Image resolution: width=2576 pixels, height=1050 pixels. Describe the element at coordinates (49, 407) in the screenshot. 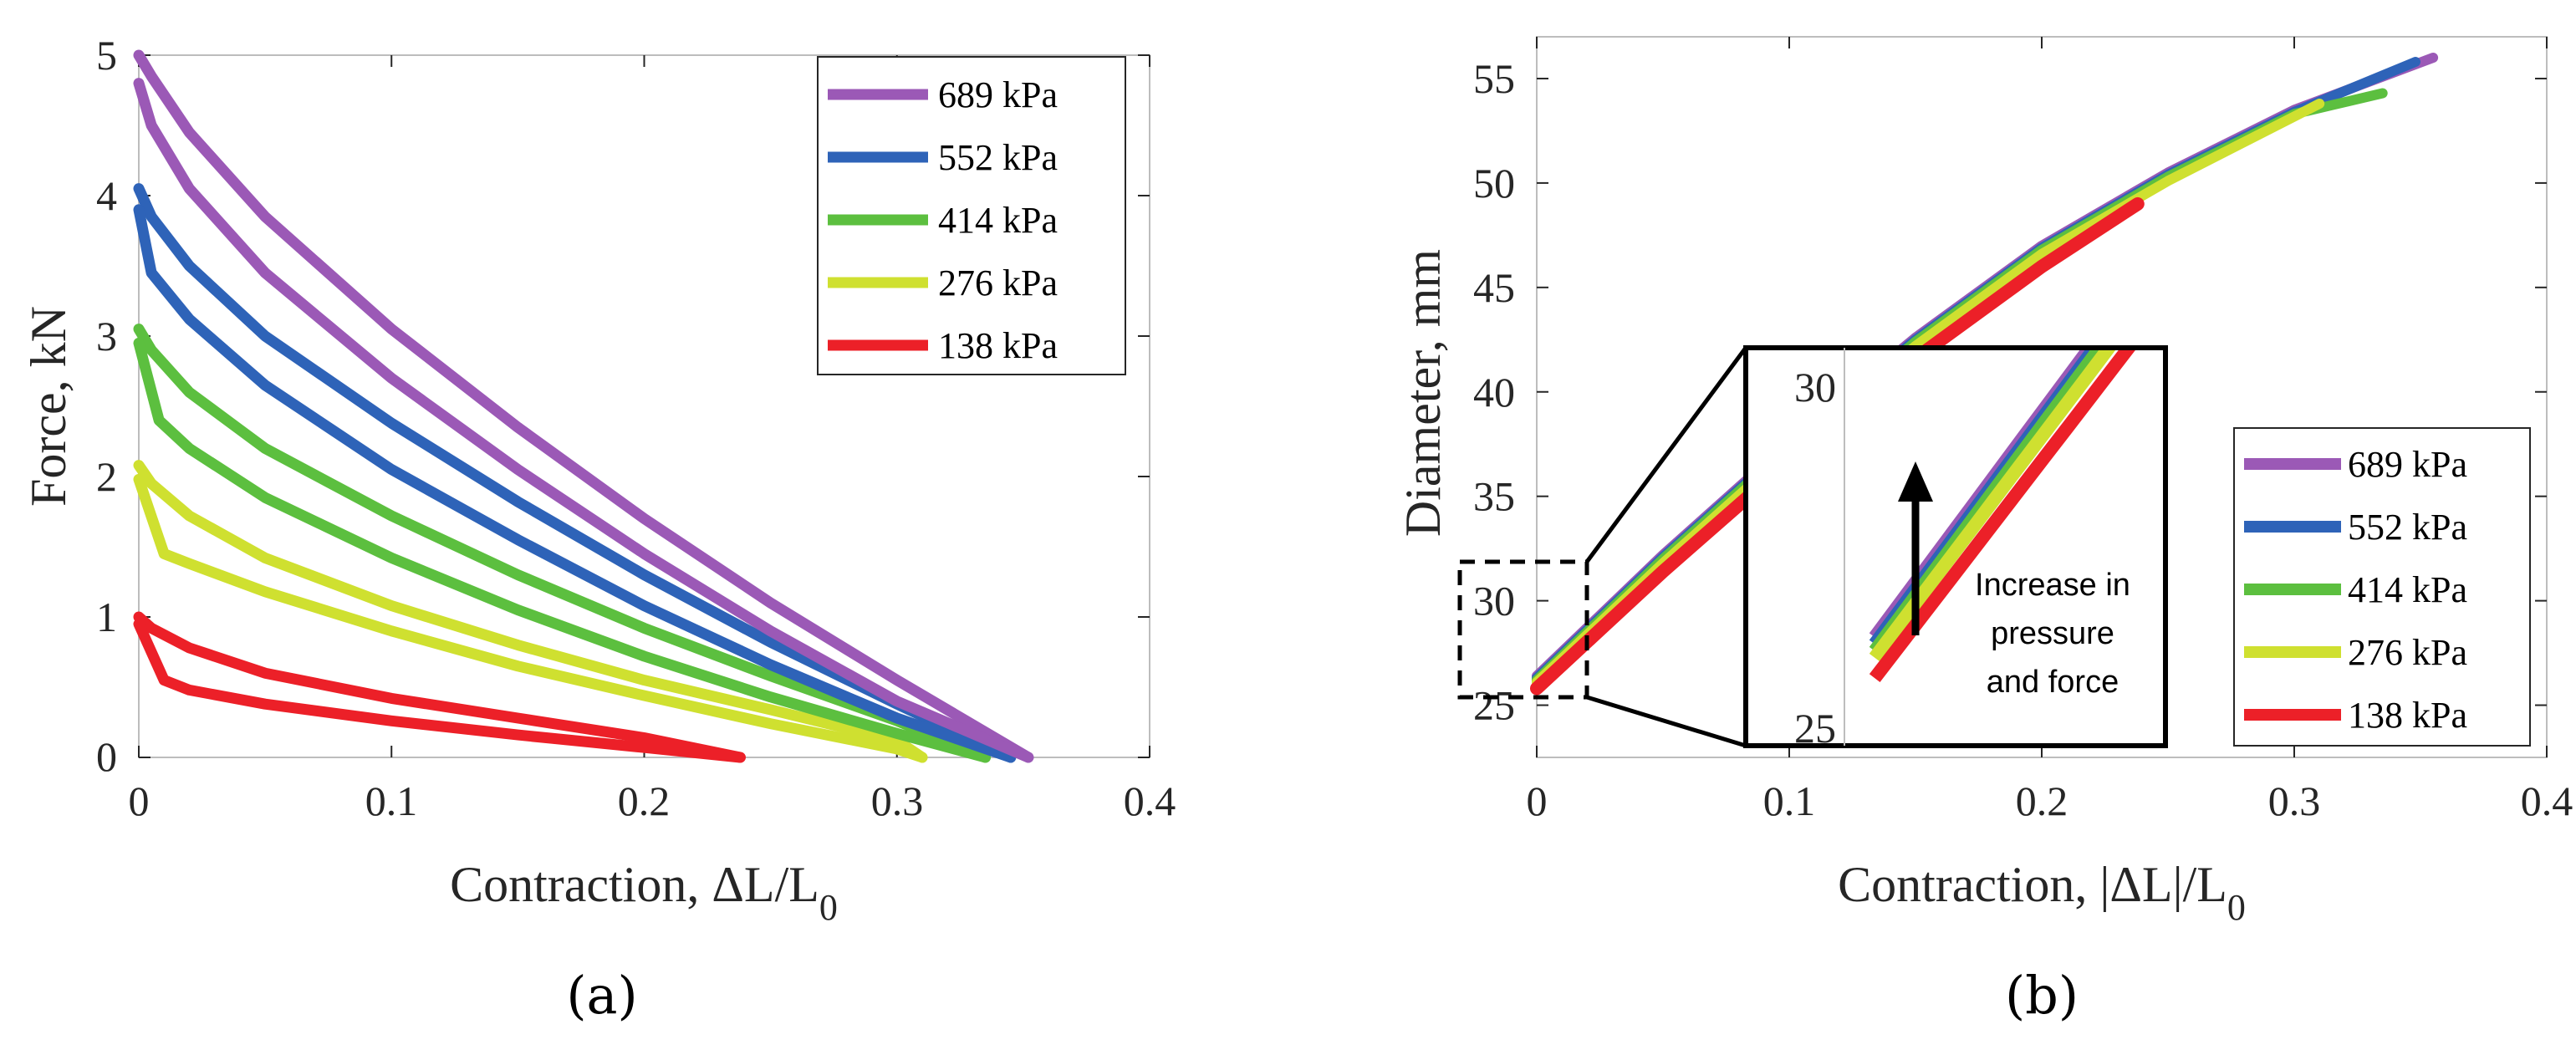

I see `a-y-axis-label: Force, kN` at that location.